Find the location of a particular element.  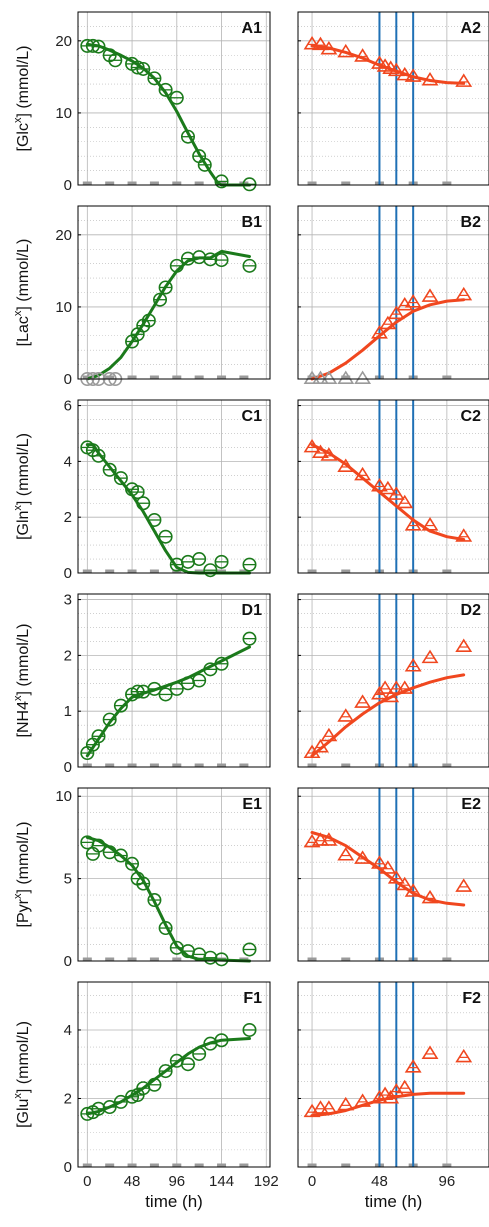

panel-e2: E2 is located at coordinates (393, 874).